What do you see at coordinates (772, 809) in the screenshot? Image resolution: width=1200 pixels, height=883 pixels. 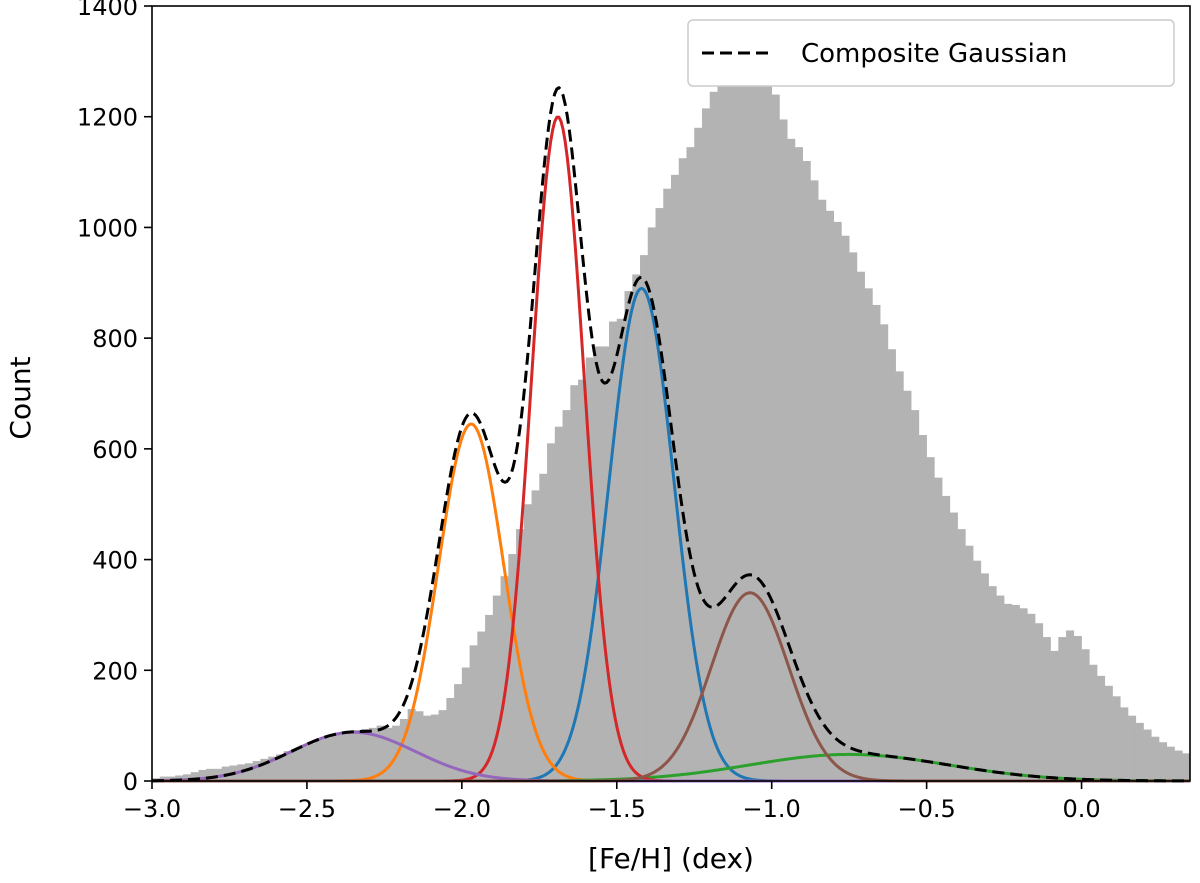 I see `x-tick-label: −1.0` at bounding box center [772, 809].